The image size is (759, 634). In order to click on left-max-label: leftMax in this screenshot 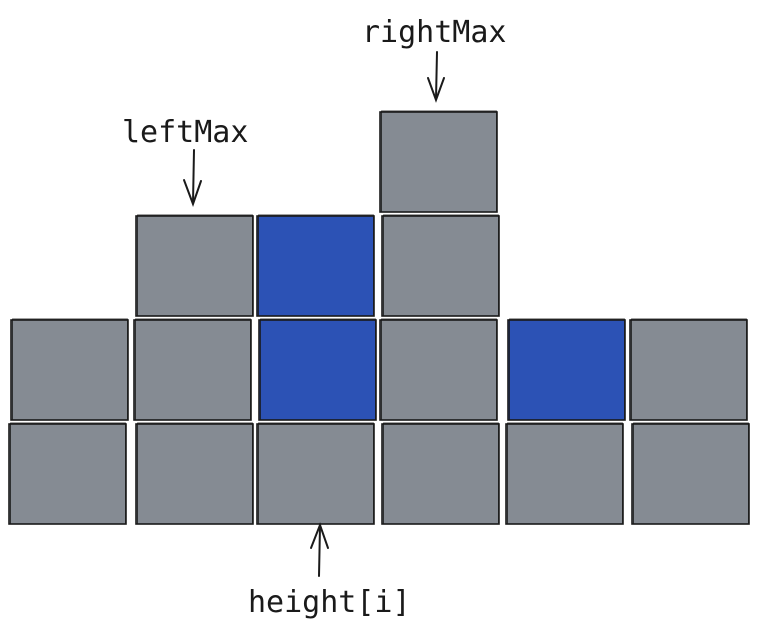, I will do `click(185, 132)`.